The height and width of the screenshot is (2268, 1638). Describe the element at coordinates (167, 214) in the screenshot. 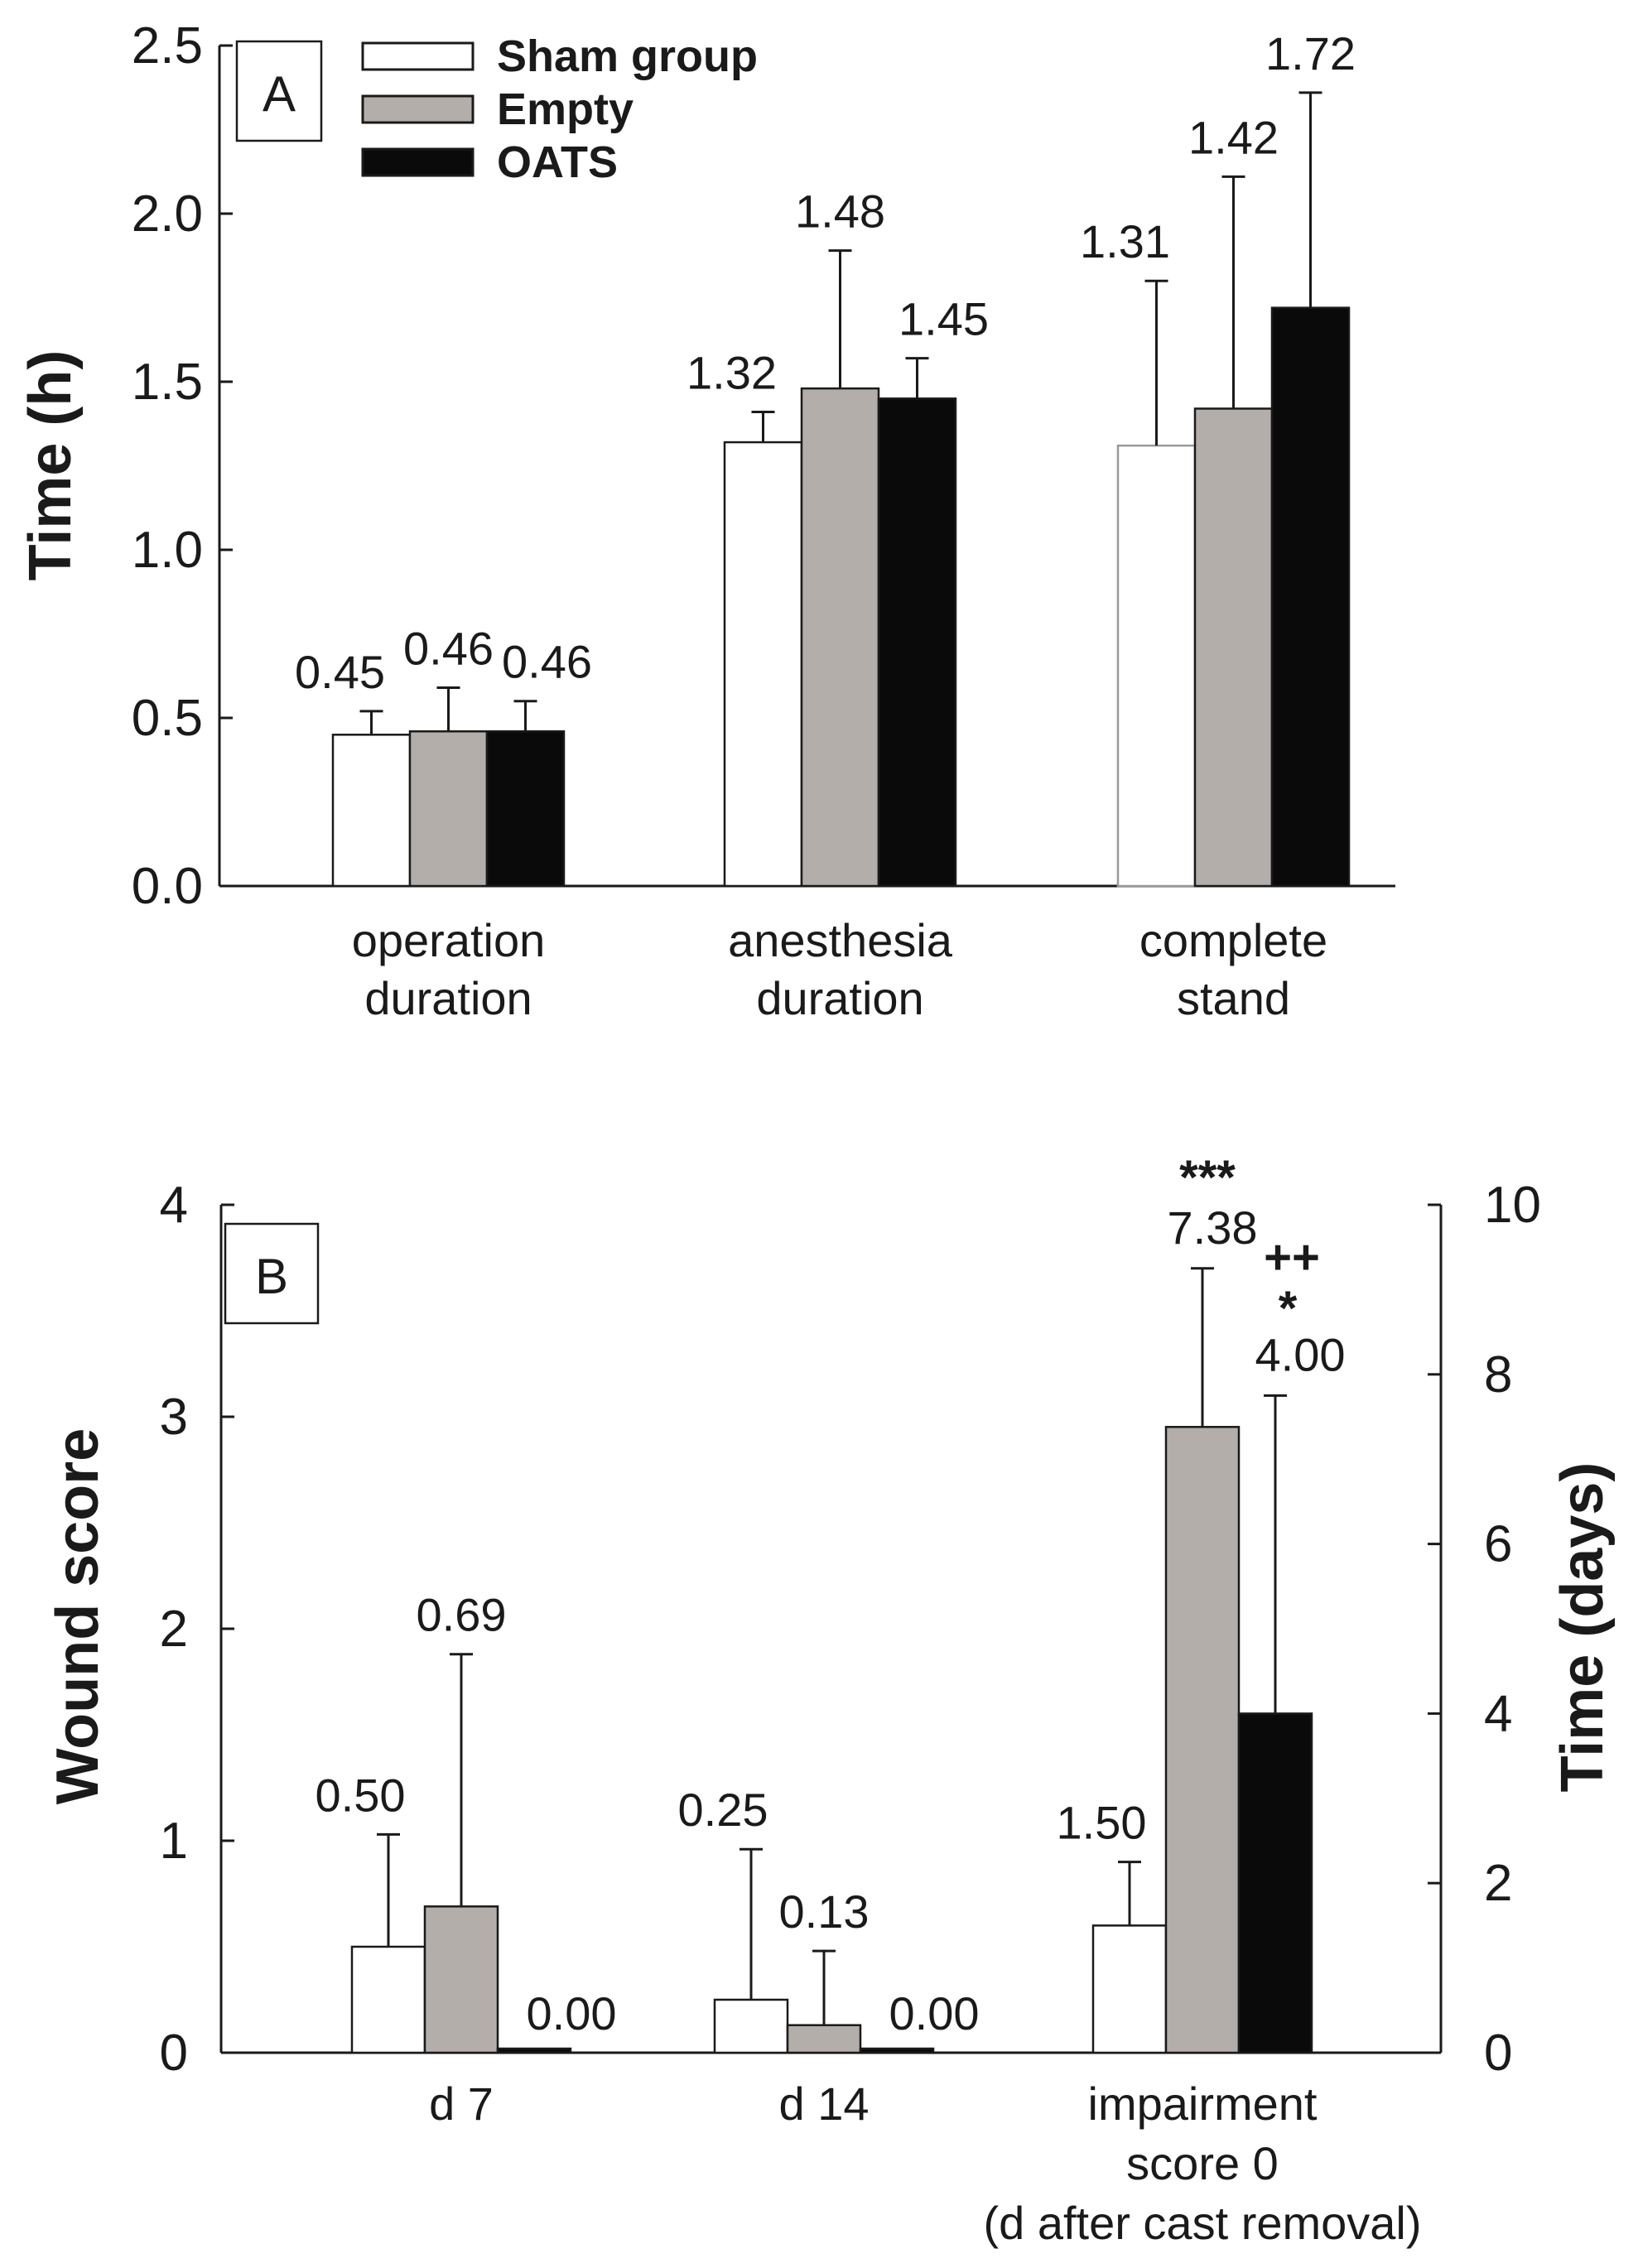

I see `y-tick-label: 2.0` at that location.